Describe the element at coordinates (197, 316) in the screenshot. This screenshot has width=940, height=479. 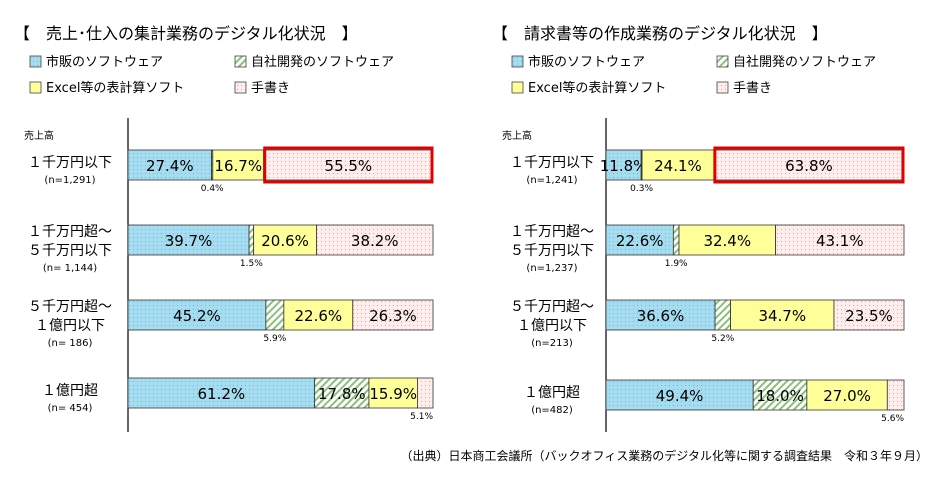
I see `data-label: 45.2%` at that location.